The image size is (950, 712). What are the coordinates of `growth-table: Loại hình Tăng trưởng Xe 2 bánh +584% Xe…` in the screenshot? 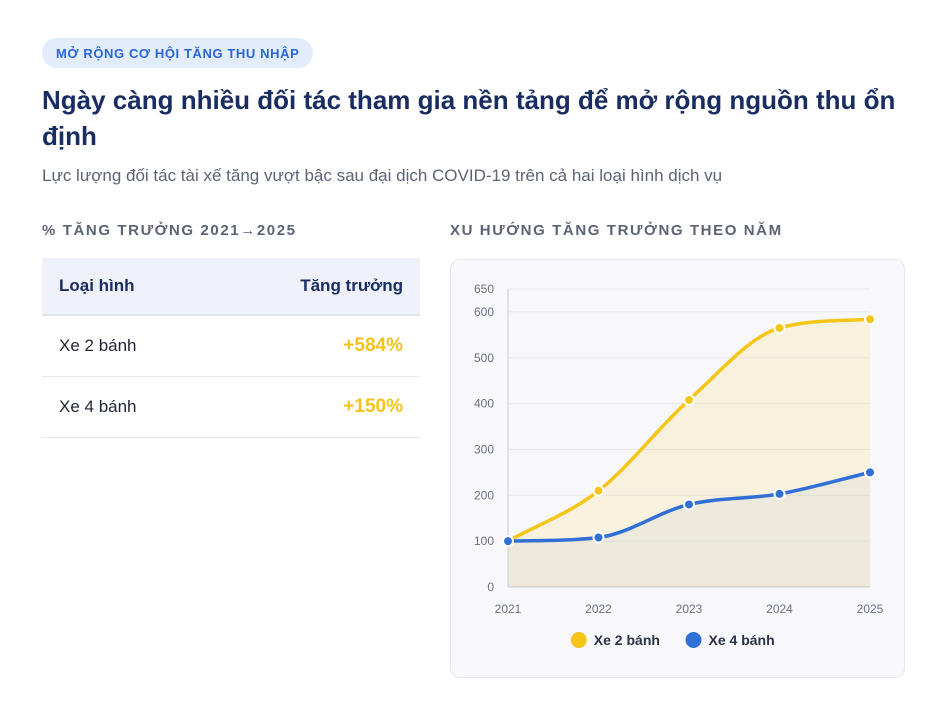 It's located at (231, 348).